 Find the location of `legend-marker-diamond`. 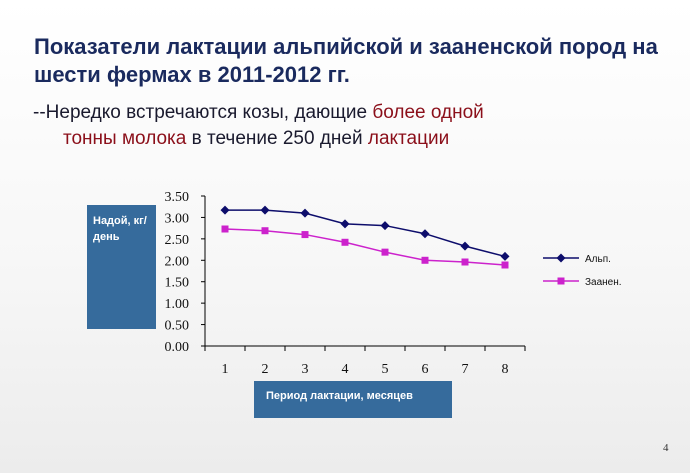

legend-marker-diamond is located at coordinates (561, 258).